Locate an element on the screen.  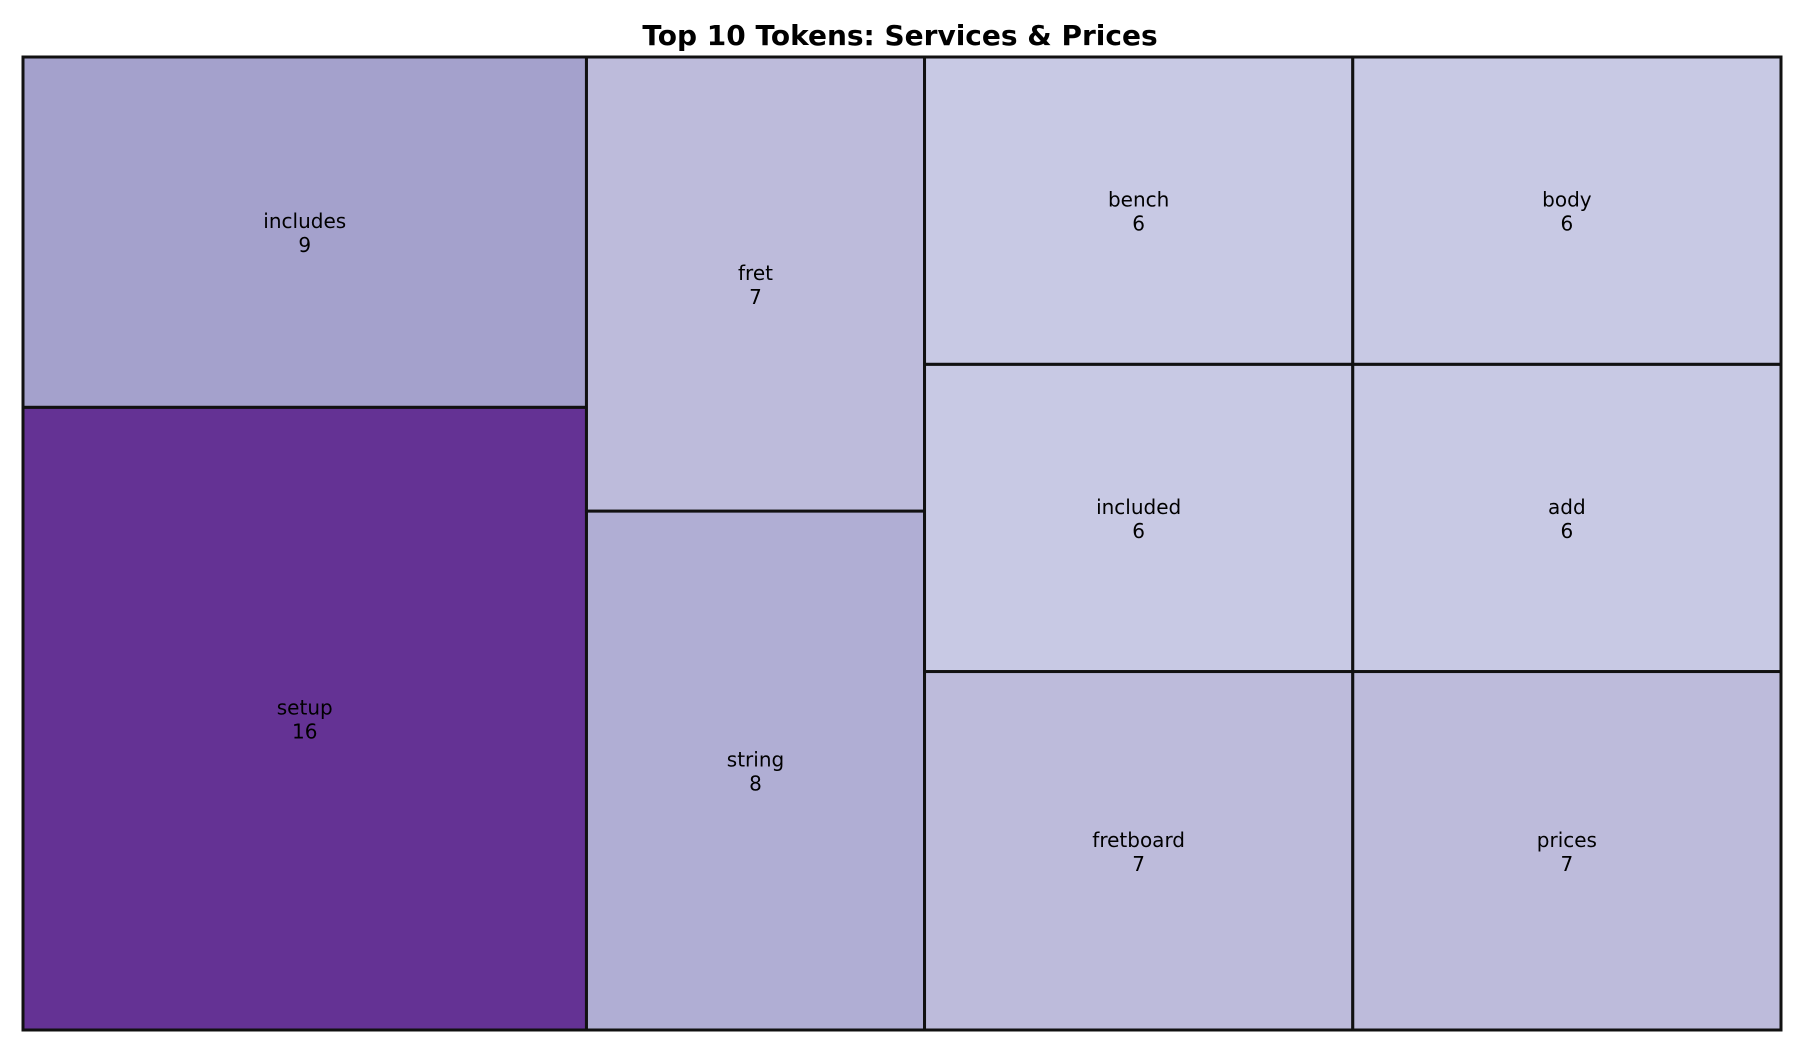
tile-rect-includes is located at coordinates (304, 232).